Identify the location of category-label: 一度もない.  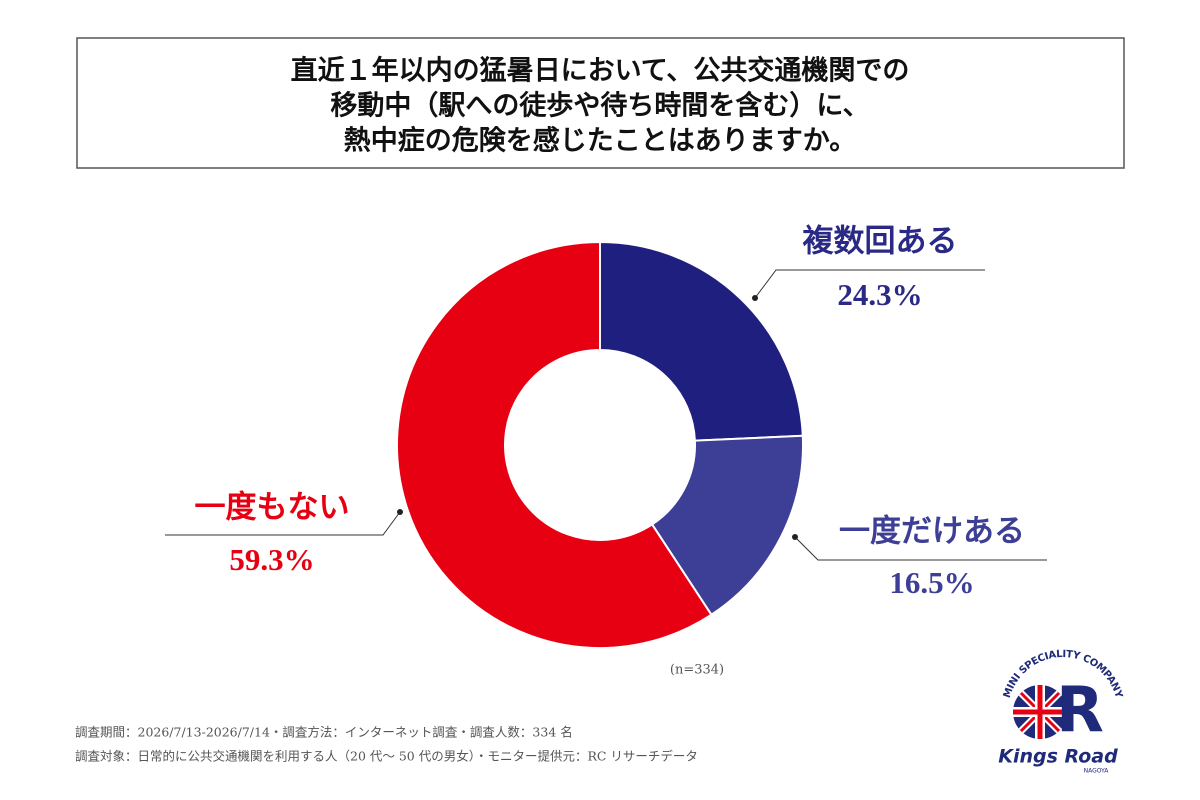
(272, 508).